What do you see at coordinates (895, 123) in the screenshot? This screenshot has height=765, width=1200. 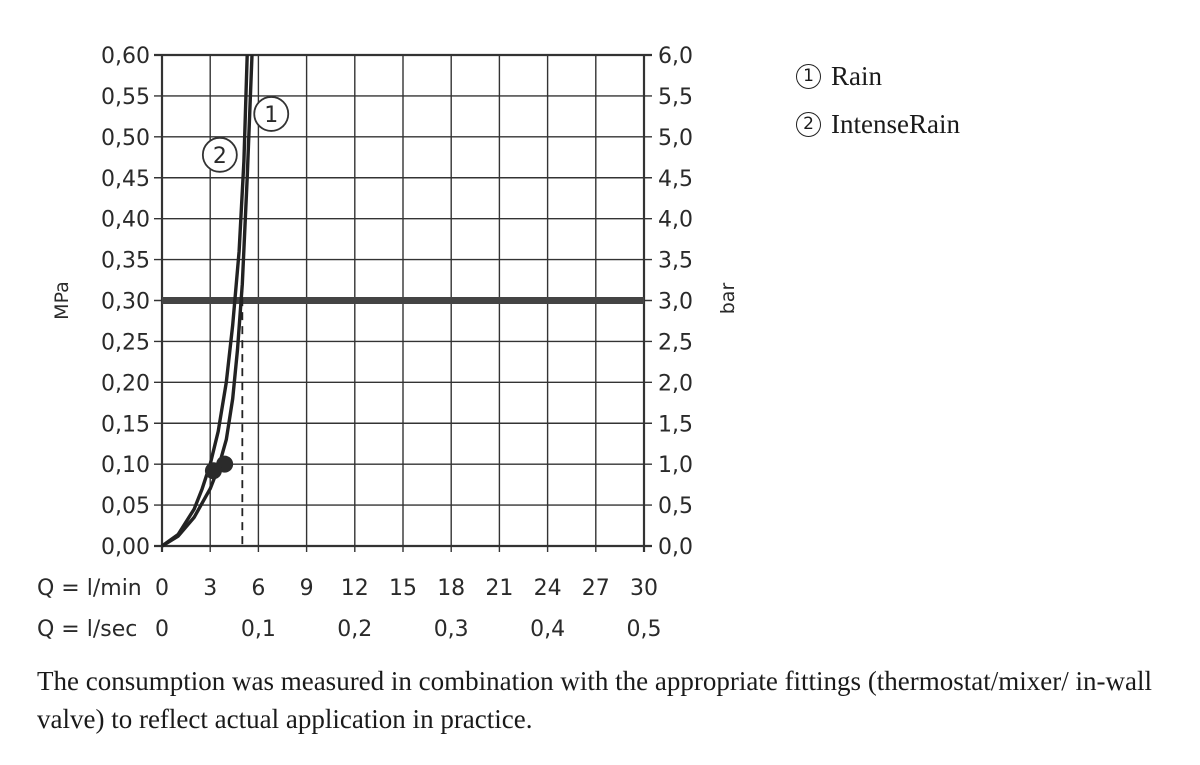 I see `legend-label: IntenseRain` at bounding box center [895, 123].